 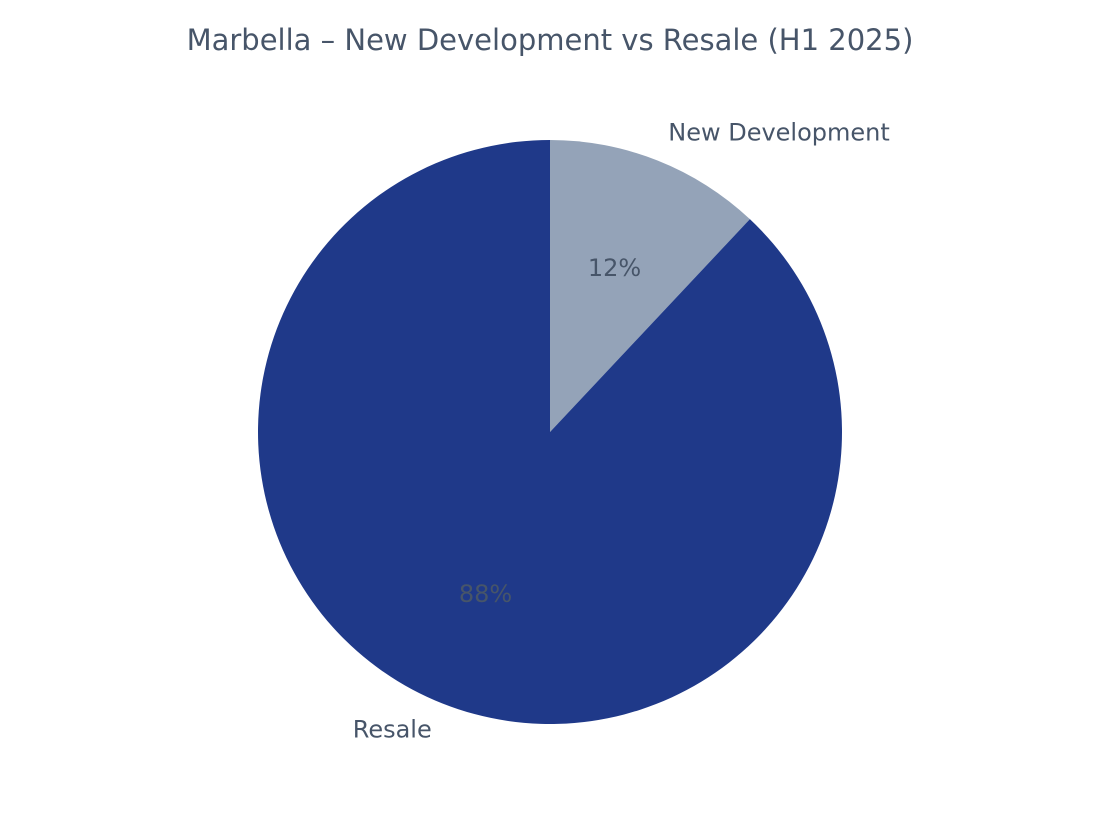 I want to click on slice-percent-resale: 88%, so click(x=485, y=594).